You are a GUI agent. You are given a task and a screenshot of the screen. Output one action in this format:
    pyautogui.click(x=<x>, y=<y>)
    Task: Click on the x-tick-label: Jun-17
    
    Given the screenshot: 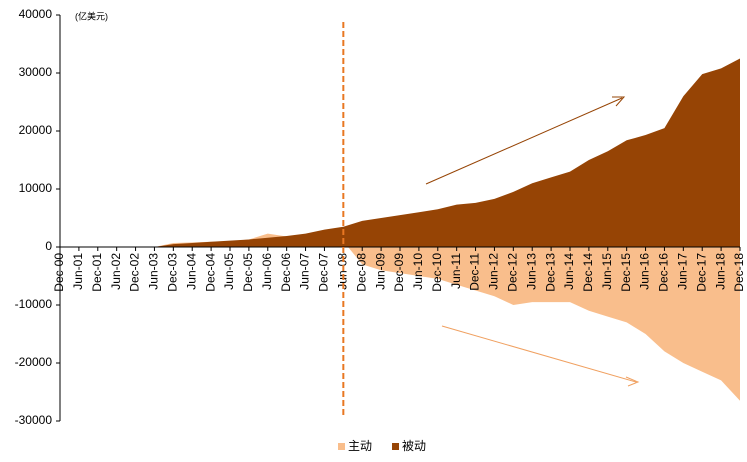 What is the action you would take?
    pyautogui.click(x=683, y=271)
    